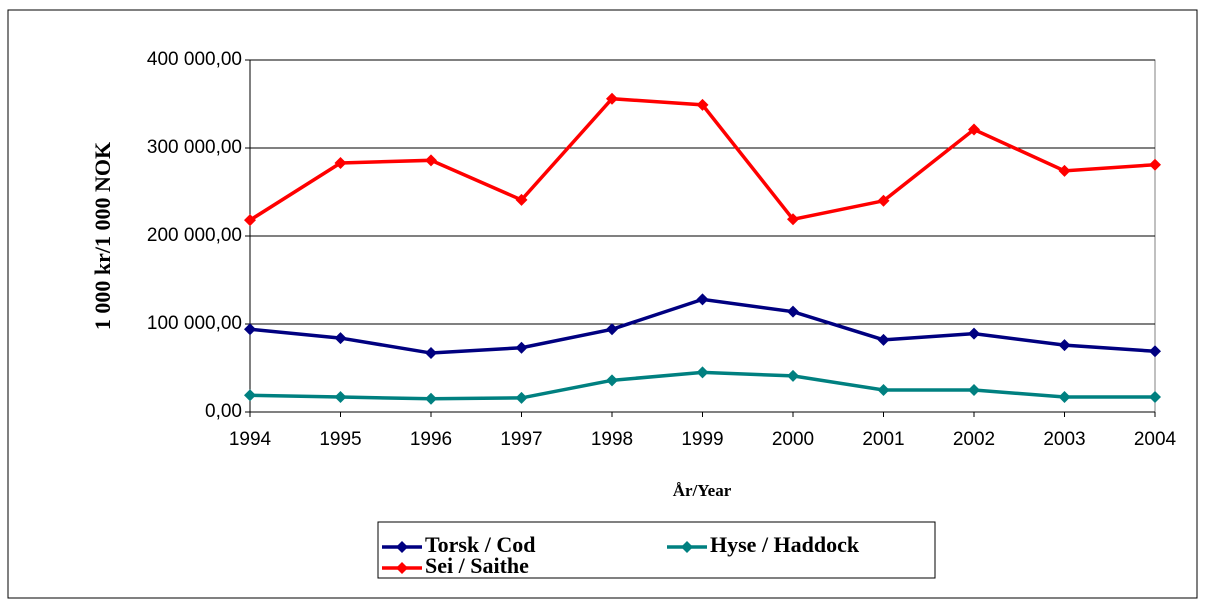 This screenshot has width=1205, height=608. What do you see at coordinates (194, 147) in the screenshot?
I see `y-tick-label: 300 000,00` at bounding box center [194, 147].